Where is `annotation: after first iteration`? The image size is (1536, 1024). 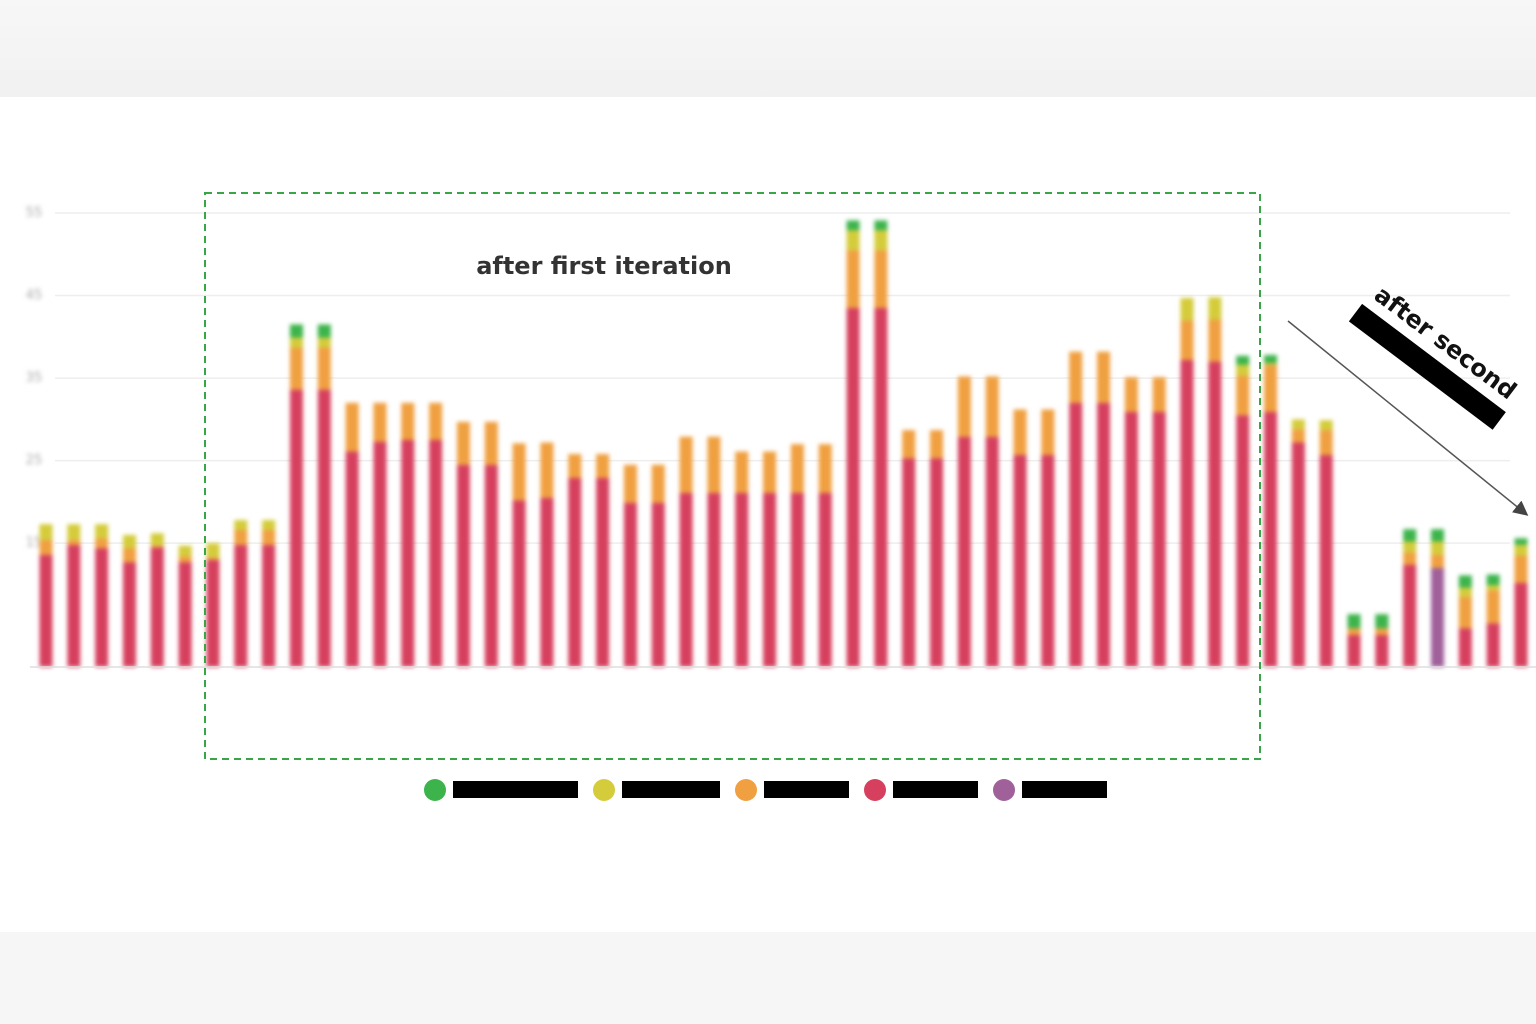 annotation: after first iteration is located at coordinates (604, 266).